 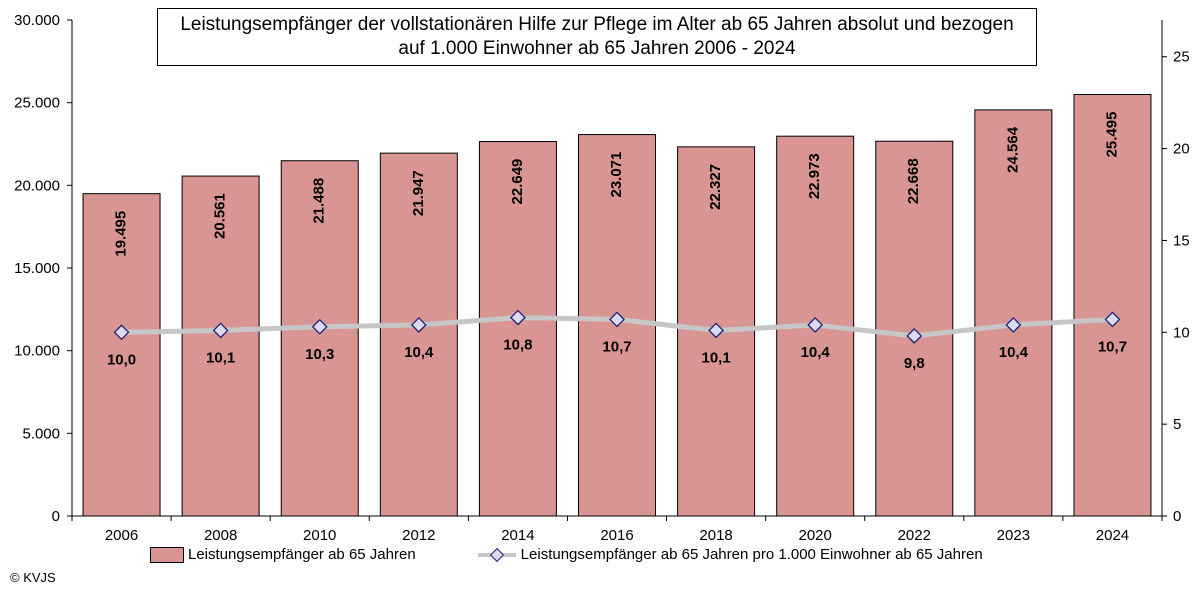 I want to click on line-value-label: 10,8, so click(x=517, y=345).